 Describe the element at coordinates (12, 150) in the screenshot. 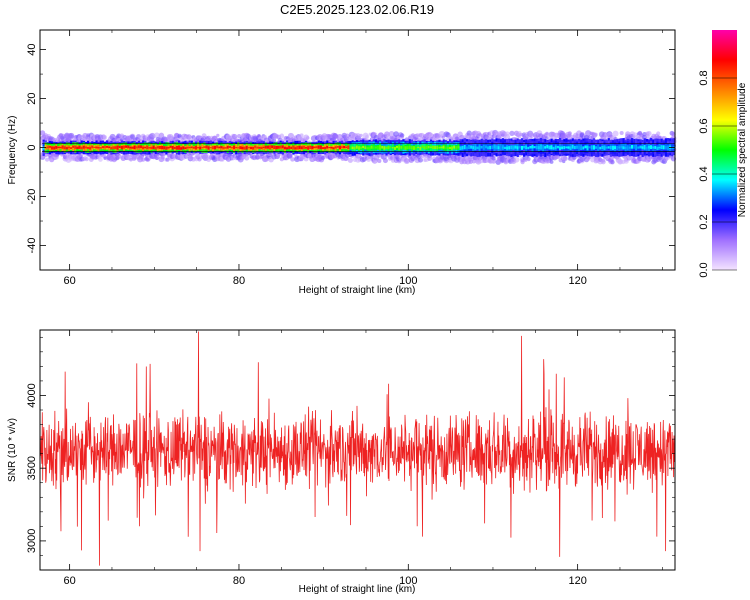

I see `spectrogram-ylabel: Frequency (Hz)` at that location.